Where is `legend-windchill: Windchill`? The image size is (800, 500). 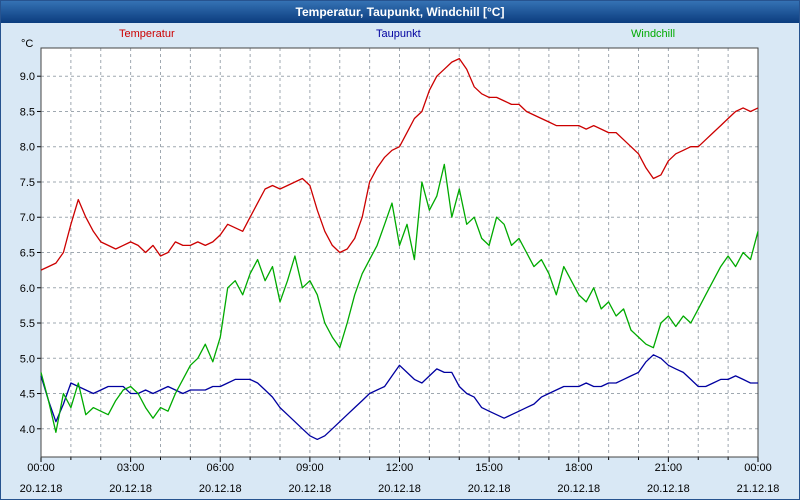 legend-windchill: Windchill is located at coordinates (653, 34).